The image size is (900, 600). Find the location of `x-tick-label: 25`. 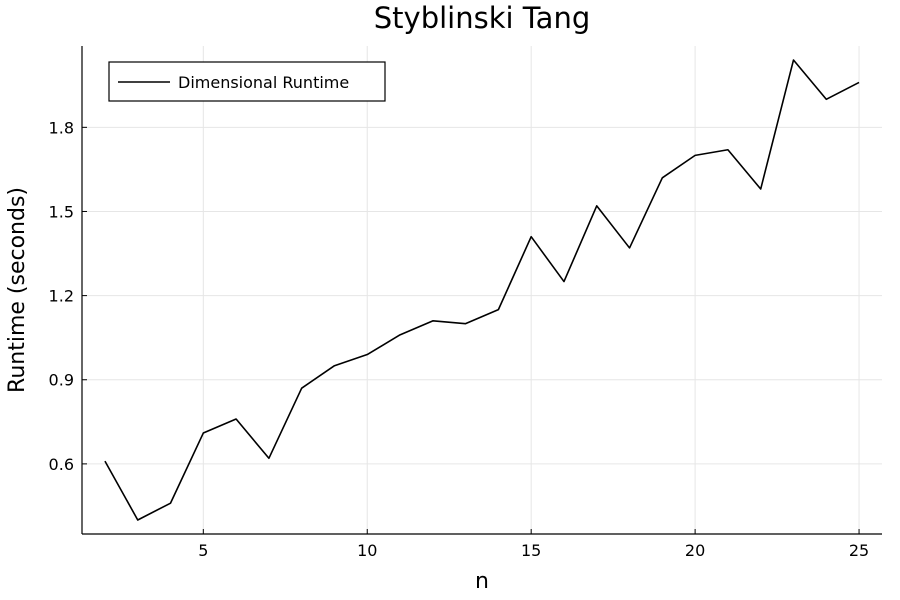

x-tick-label: 25 is located at coordinates (859, 550).